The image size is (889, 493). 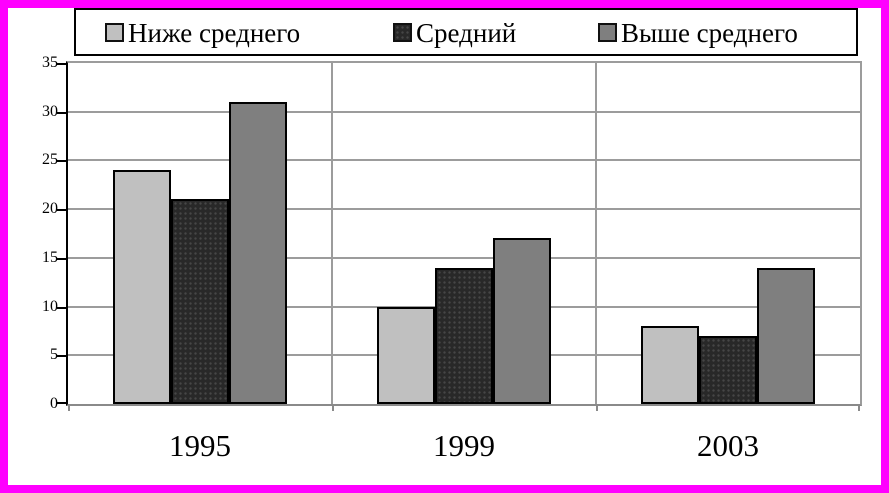 I want to click on legend-entry-average: Средний, so click(x=454, y=32).